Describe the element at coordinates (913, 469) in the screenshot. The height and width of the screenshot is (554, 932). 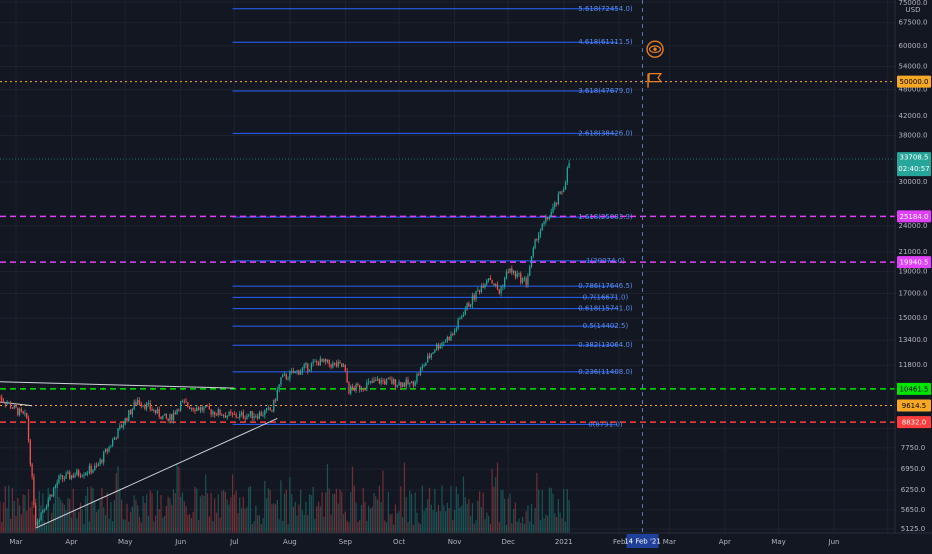
I see `price-axis-tick: 6950.0` at that location.